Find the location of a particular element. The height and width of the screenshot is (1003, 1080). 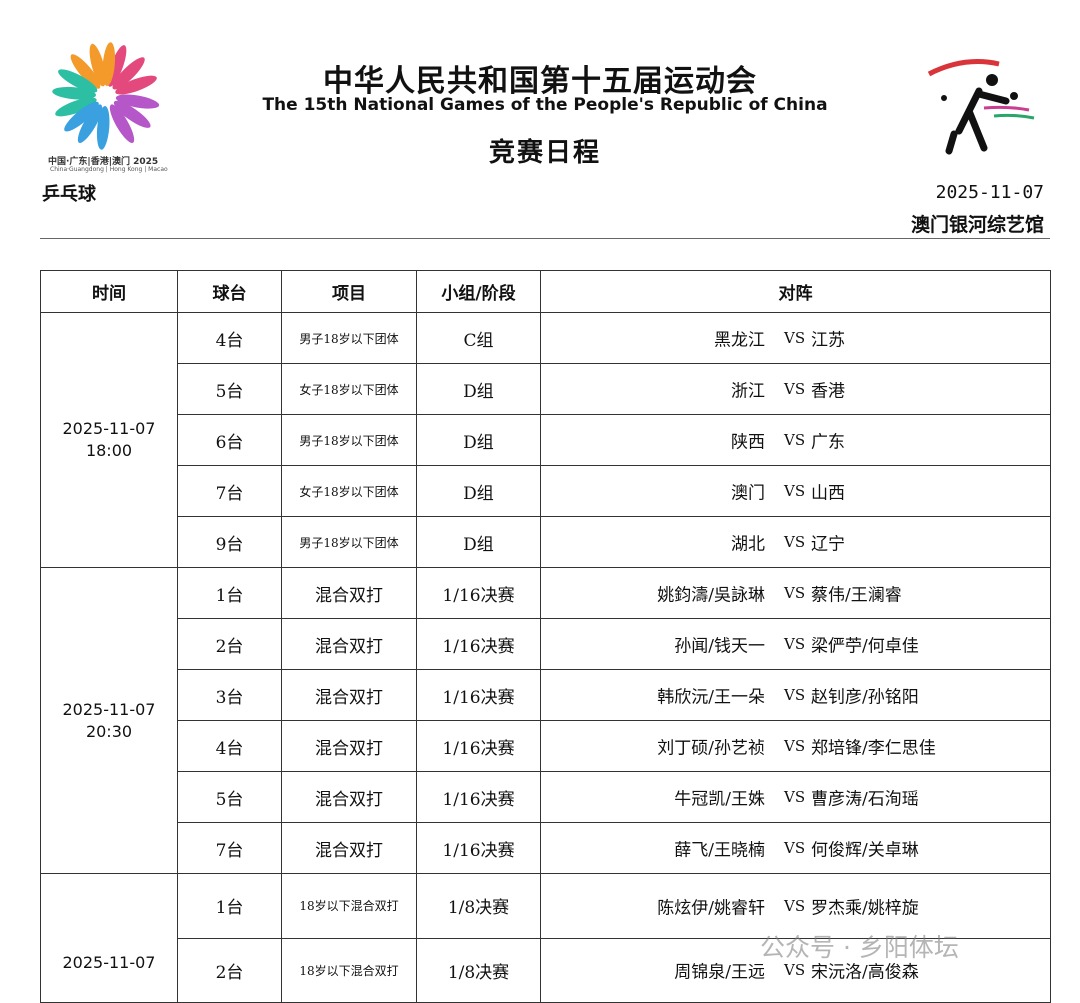

side-a: 湖北 is located at coordinates (748, 544).